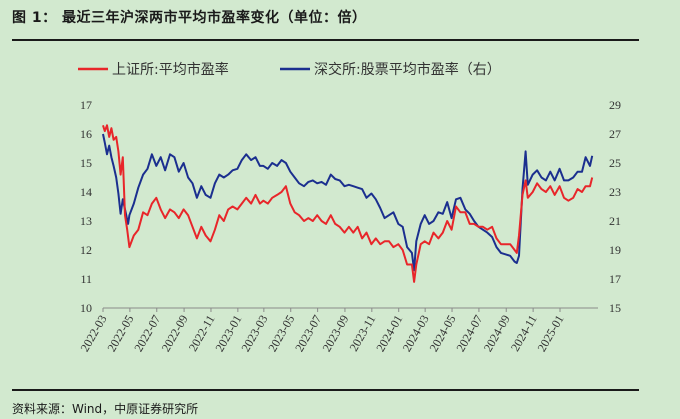 The width and height of the screenshot is (680, 419). Describe the element at coordinates (325, 390) in the screenshot. I see `bottom-rule` at that location.